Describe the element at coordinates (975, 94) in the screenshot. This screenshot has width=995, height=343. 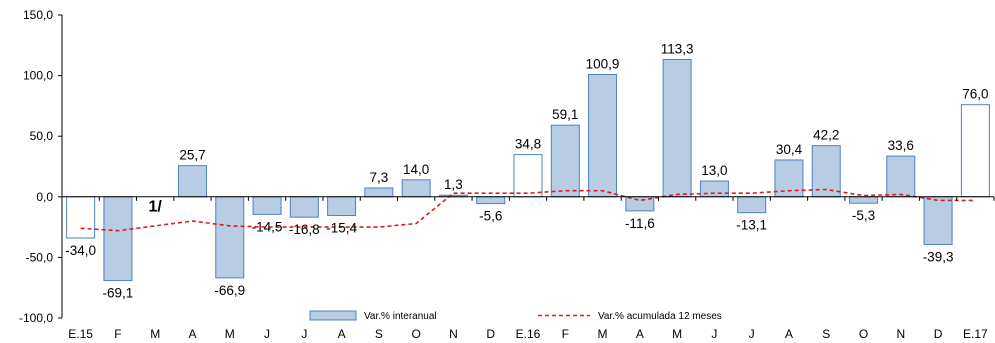
I see `data-label: 76,0` at that location.